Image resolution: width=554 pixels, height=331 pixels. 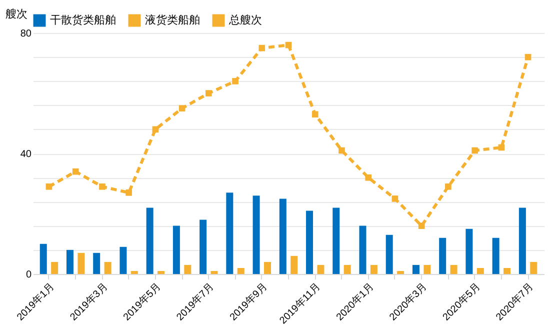 What do you see at coordinates (172, 20) in the screenshot?
I see `legend-label: 液货类船舶` at bounding box center [172, 20].